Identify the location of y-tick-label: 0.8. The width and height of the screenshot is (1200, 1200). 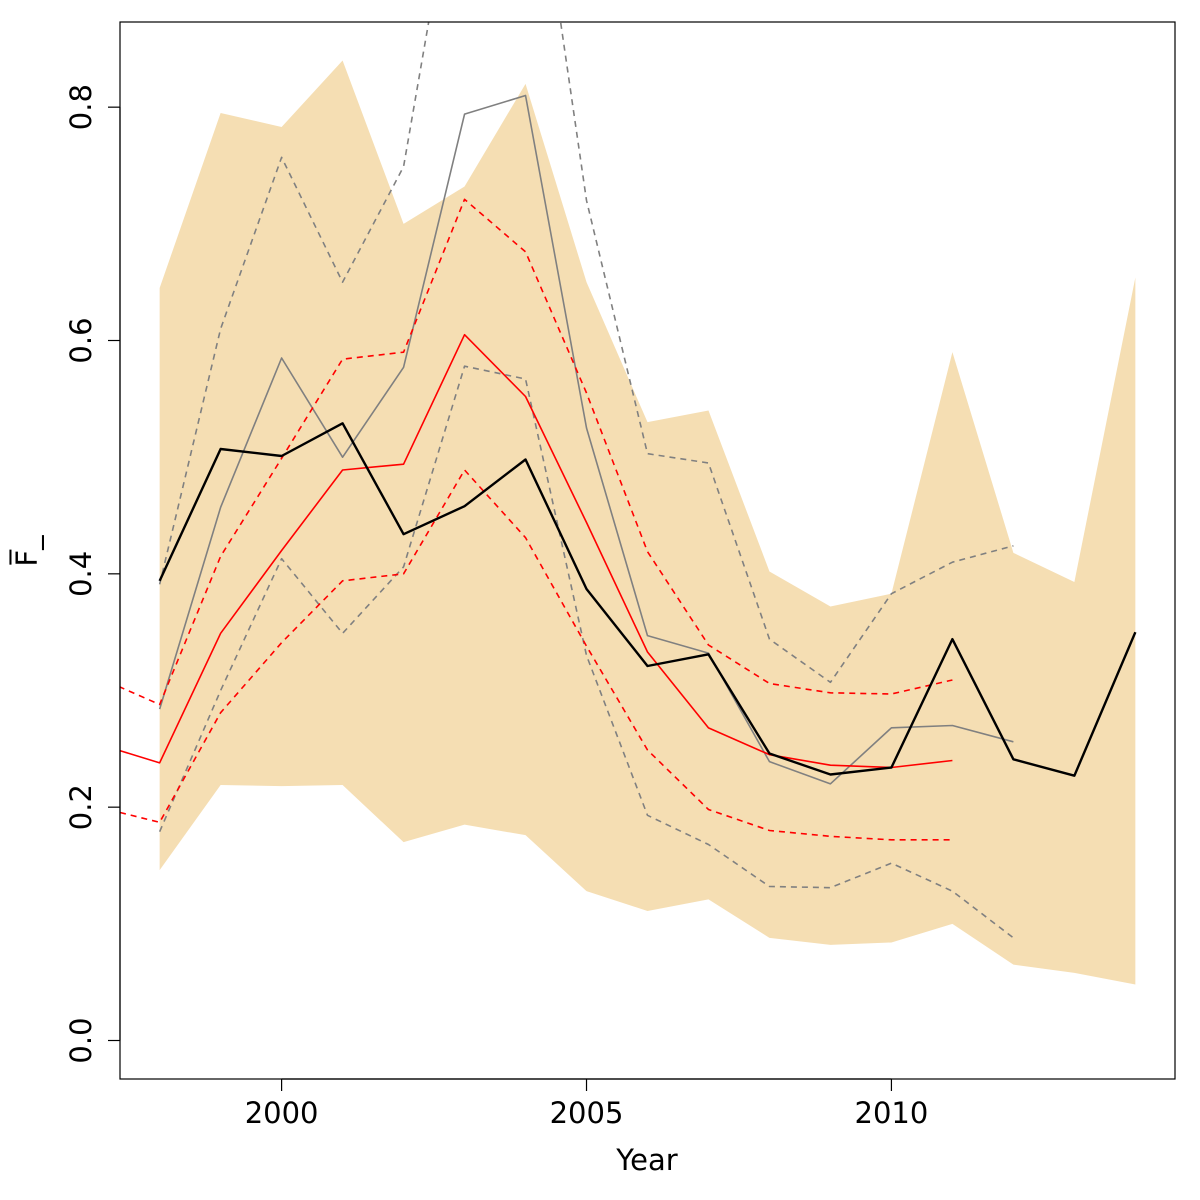
(81, 107).